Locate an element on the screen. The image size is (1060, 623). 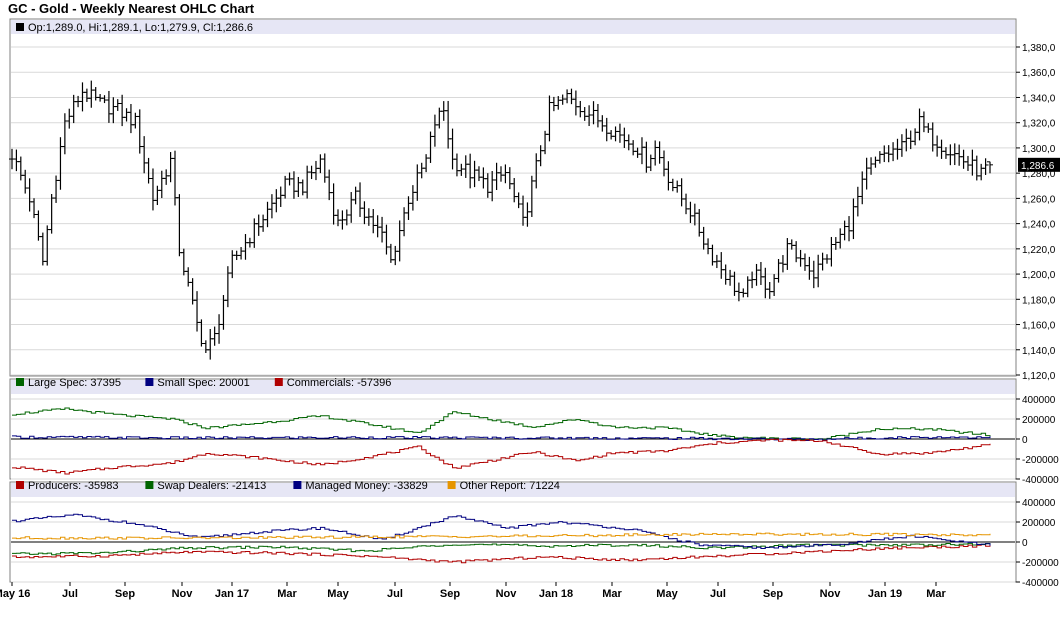
price-legend-band is located at coordinates (513, 27).